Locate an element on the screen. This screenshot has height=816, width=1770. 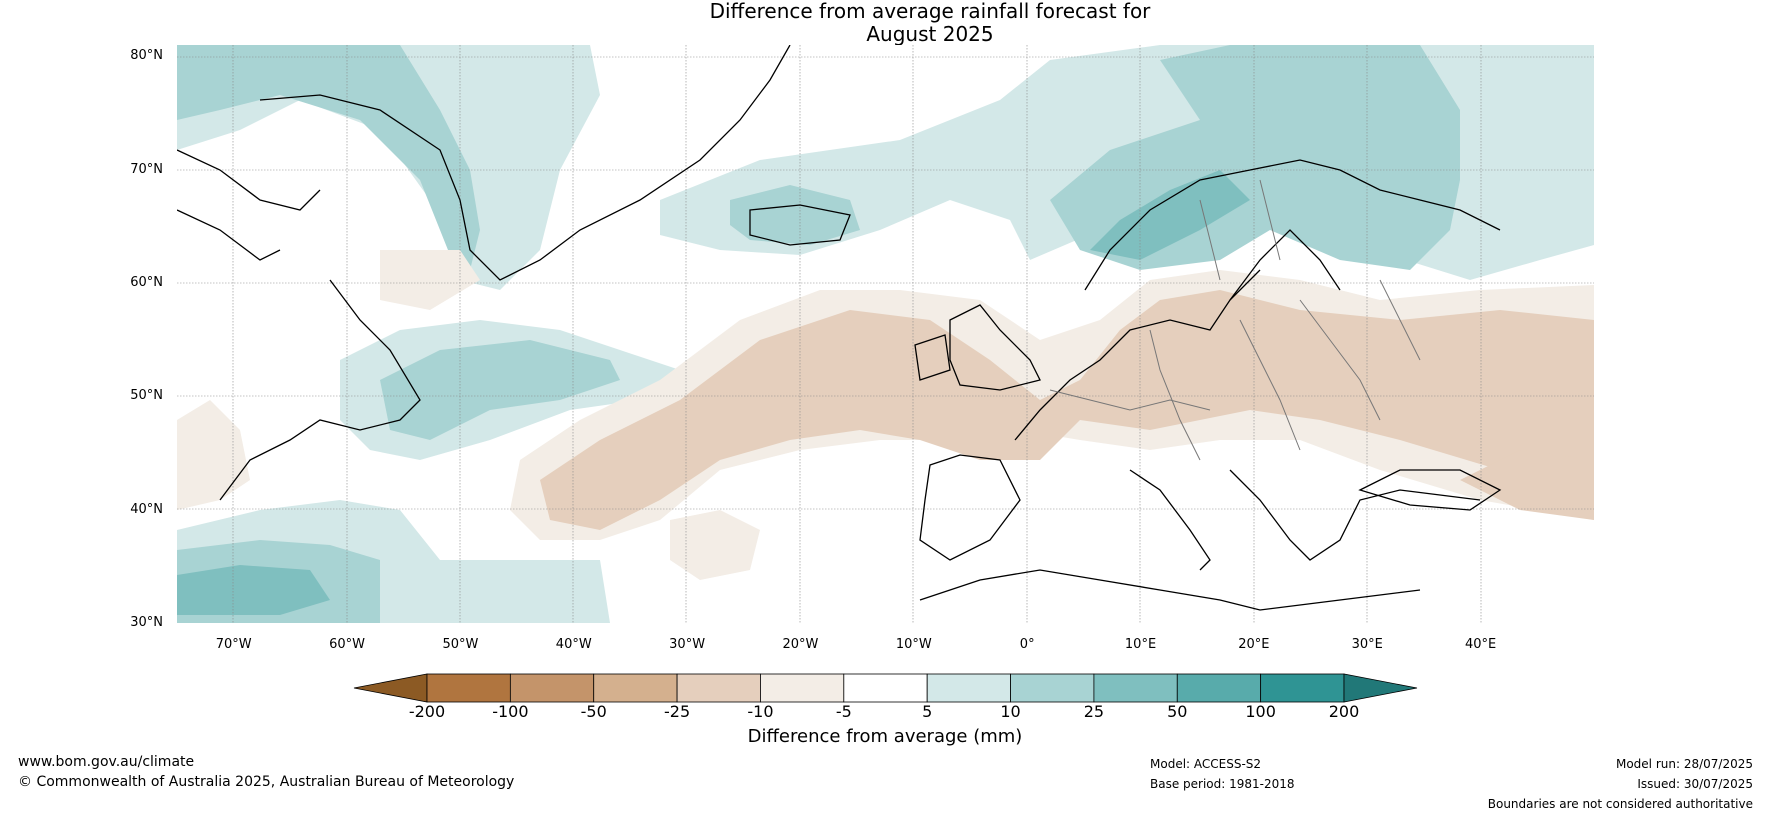
colorbar-tick-label: -10 is located at coordinates (760, 711).